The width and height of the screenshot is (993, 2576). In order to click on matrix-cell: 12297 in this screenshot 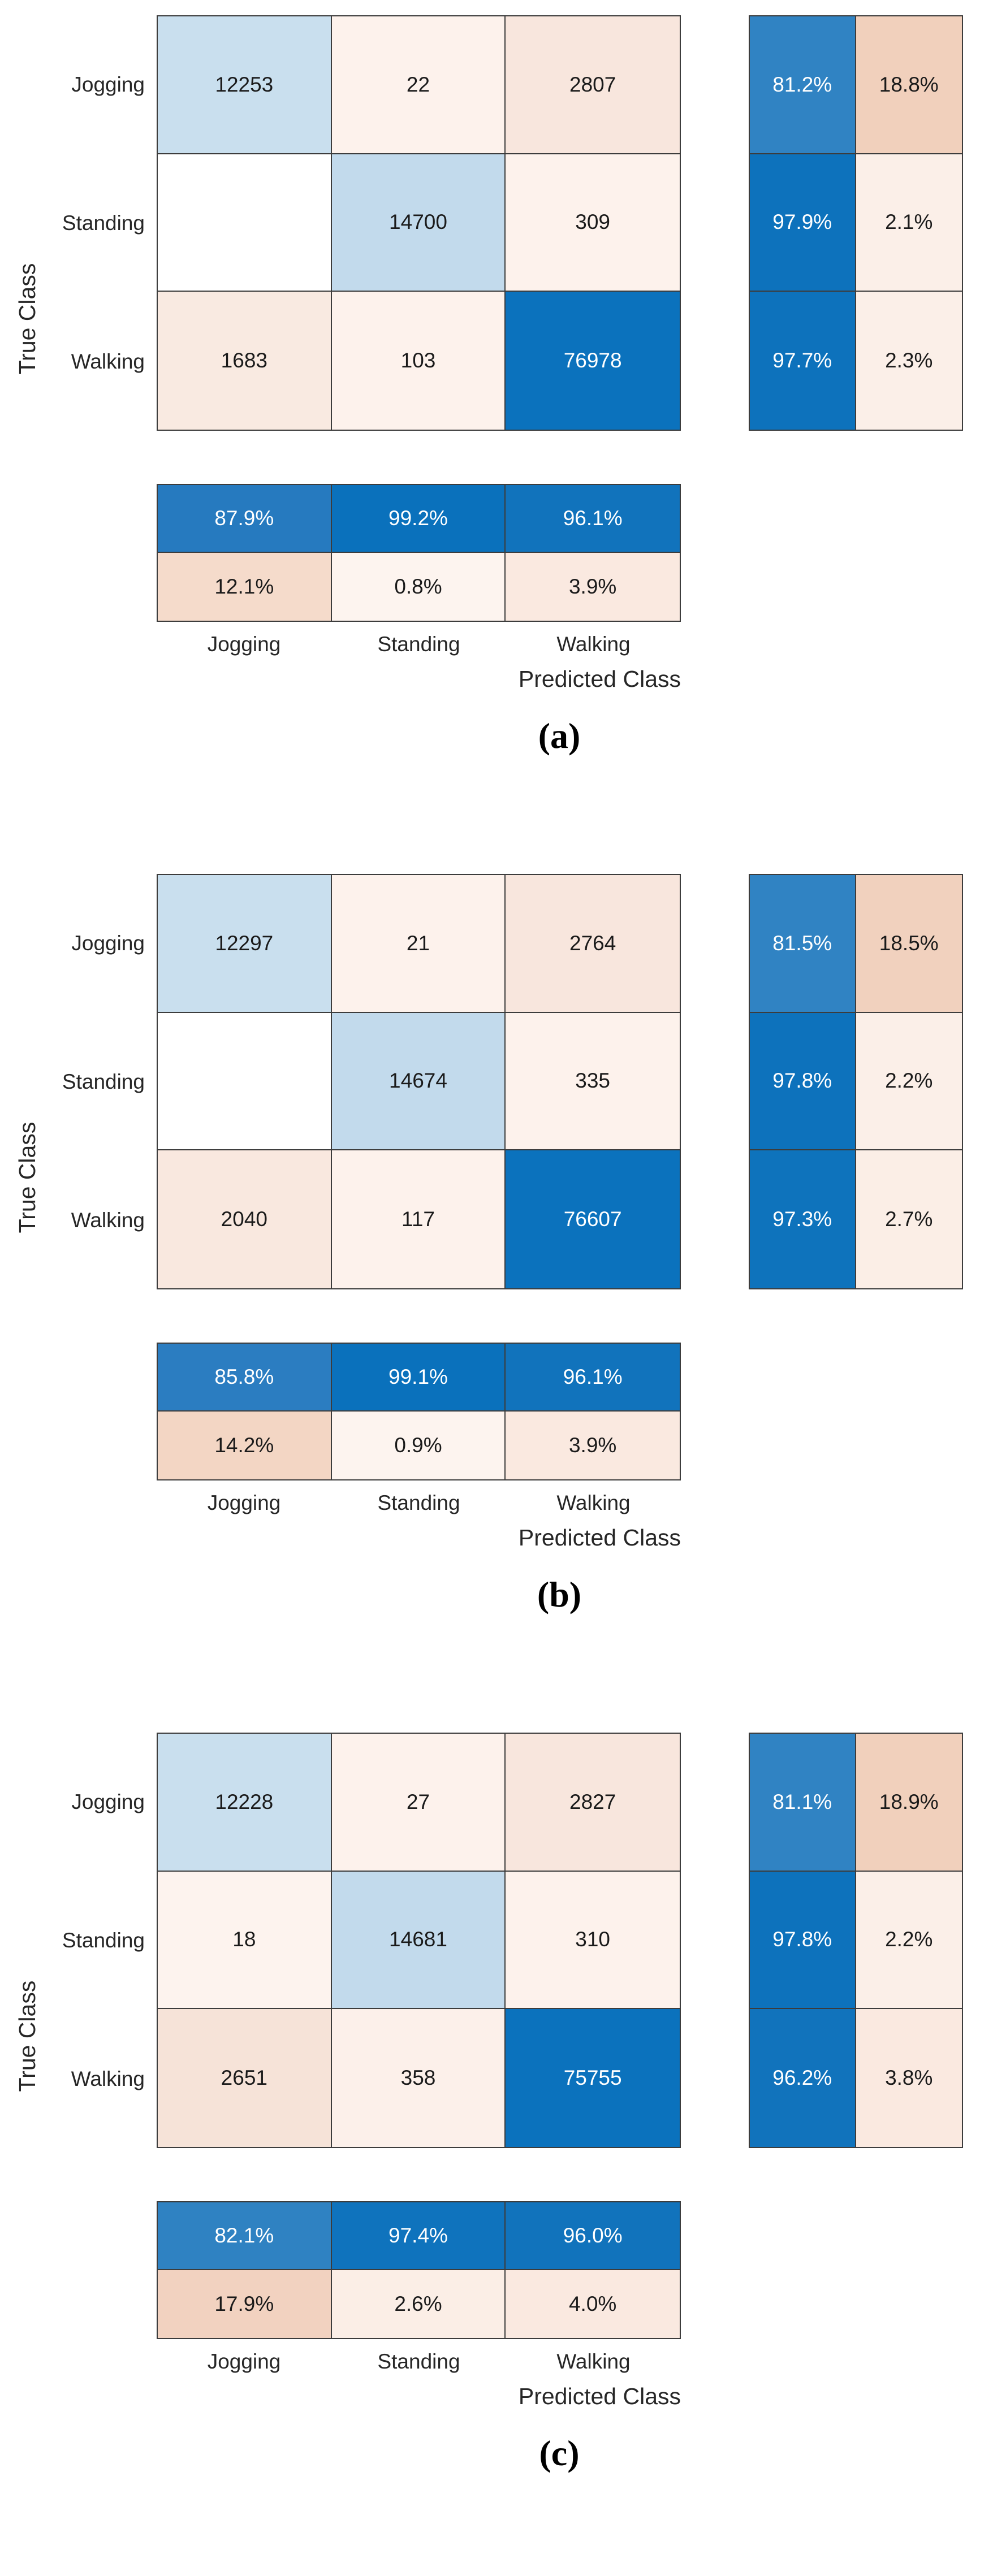, I will do `click(245, 944)`.